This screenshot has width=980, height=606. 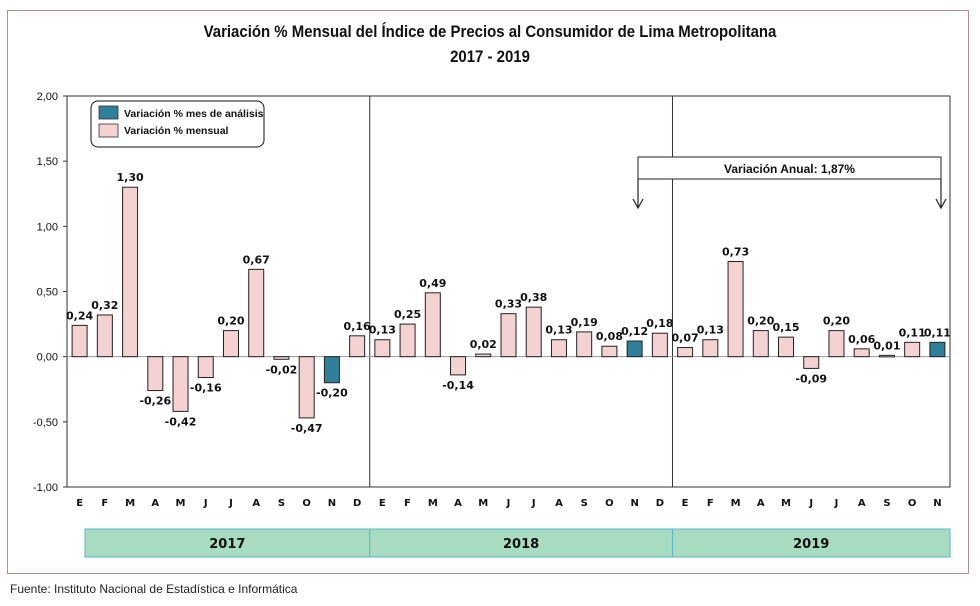 I want to click on annotation-box, so click(x=789, y=168).